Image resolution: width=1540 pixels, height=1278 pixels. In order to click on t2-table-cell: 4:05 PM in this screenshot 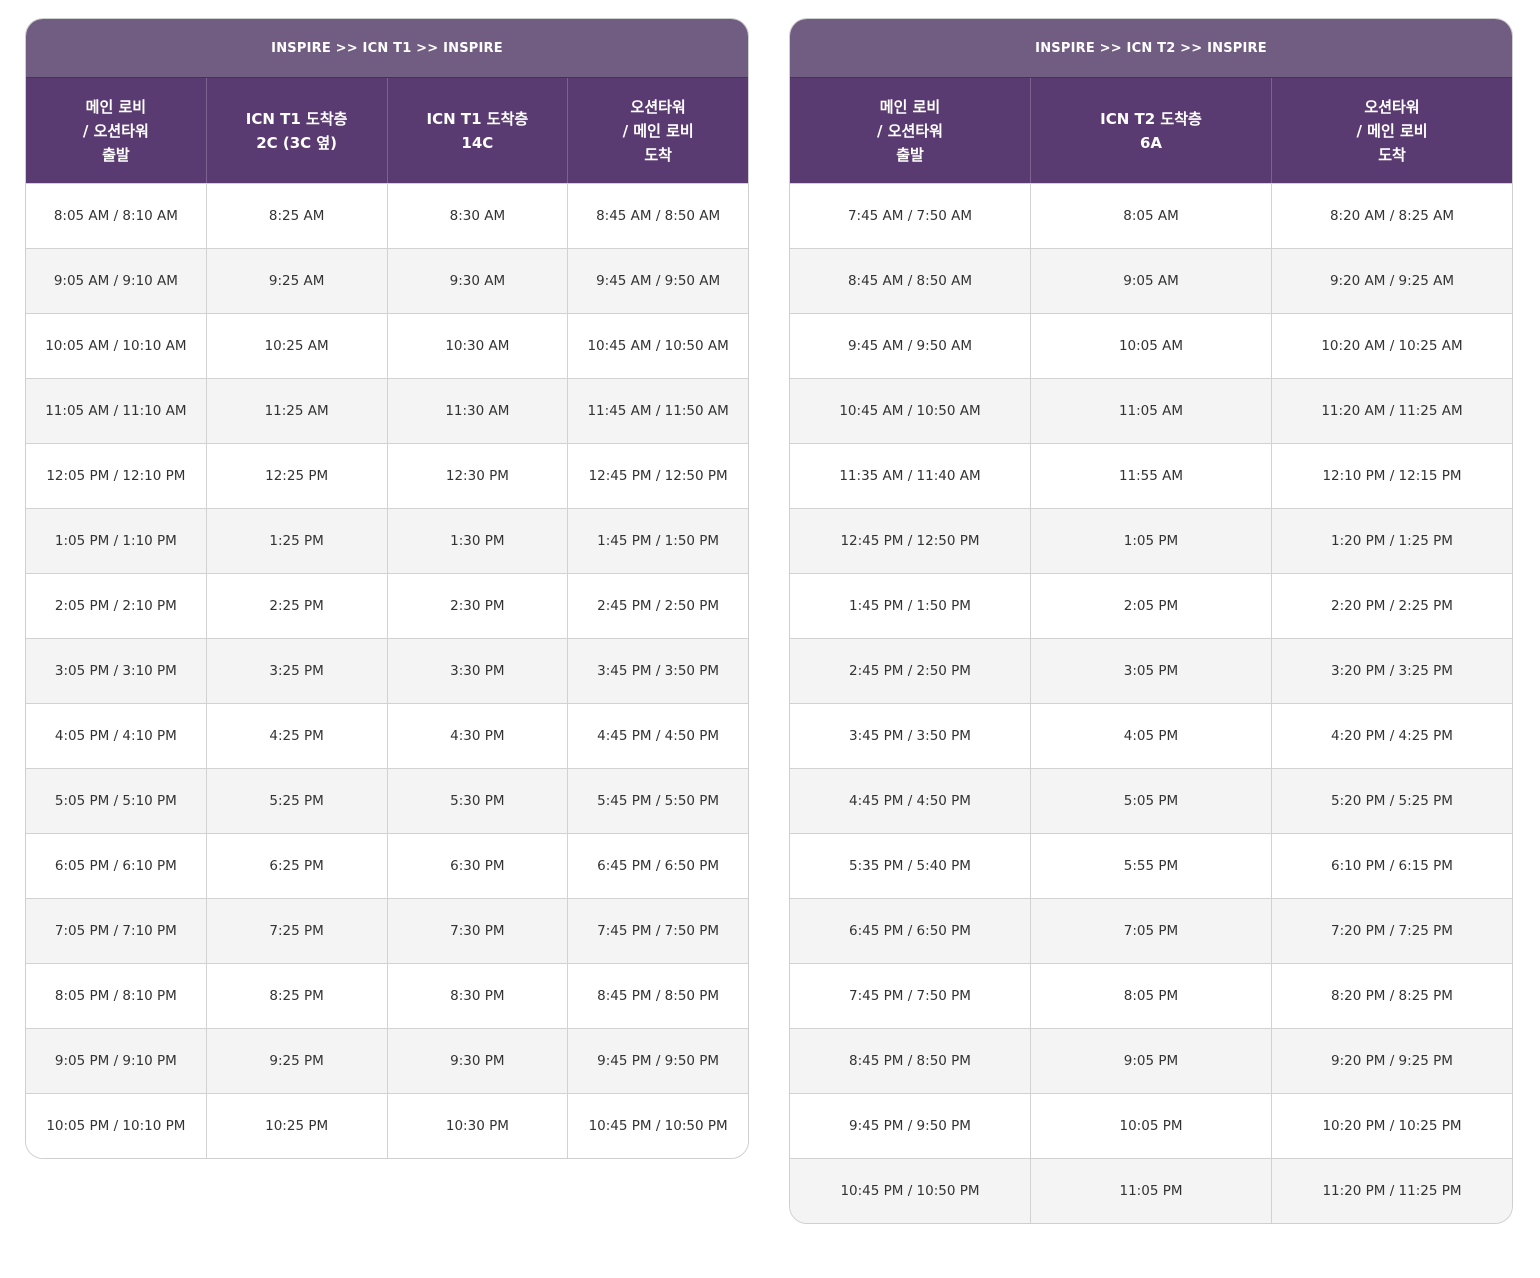, I will do `click(1150, 736)`.